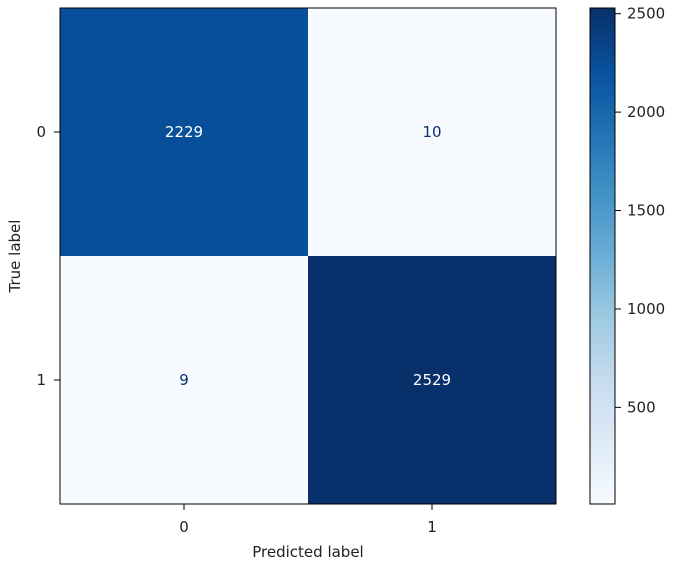  I want to click on cell-value-0-1: 10, so click(431, 132).